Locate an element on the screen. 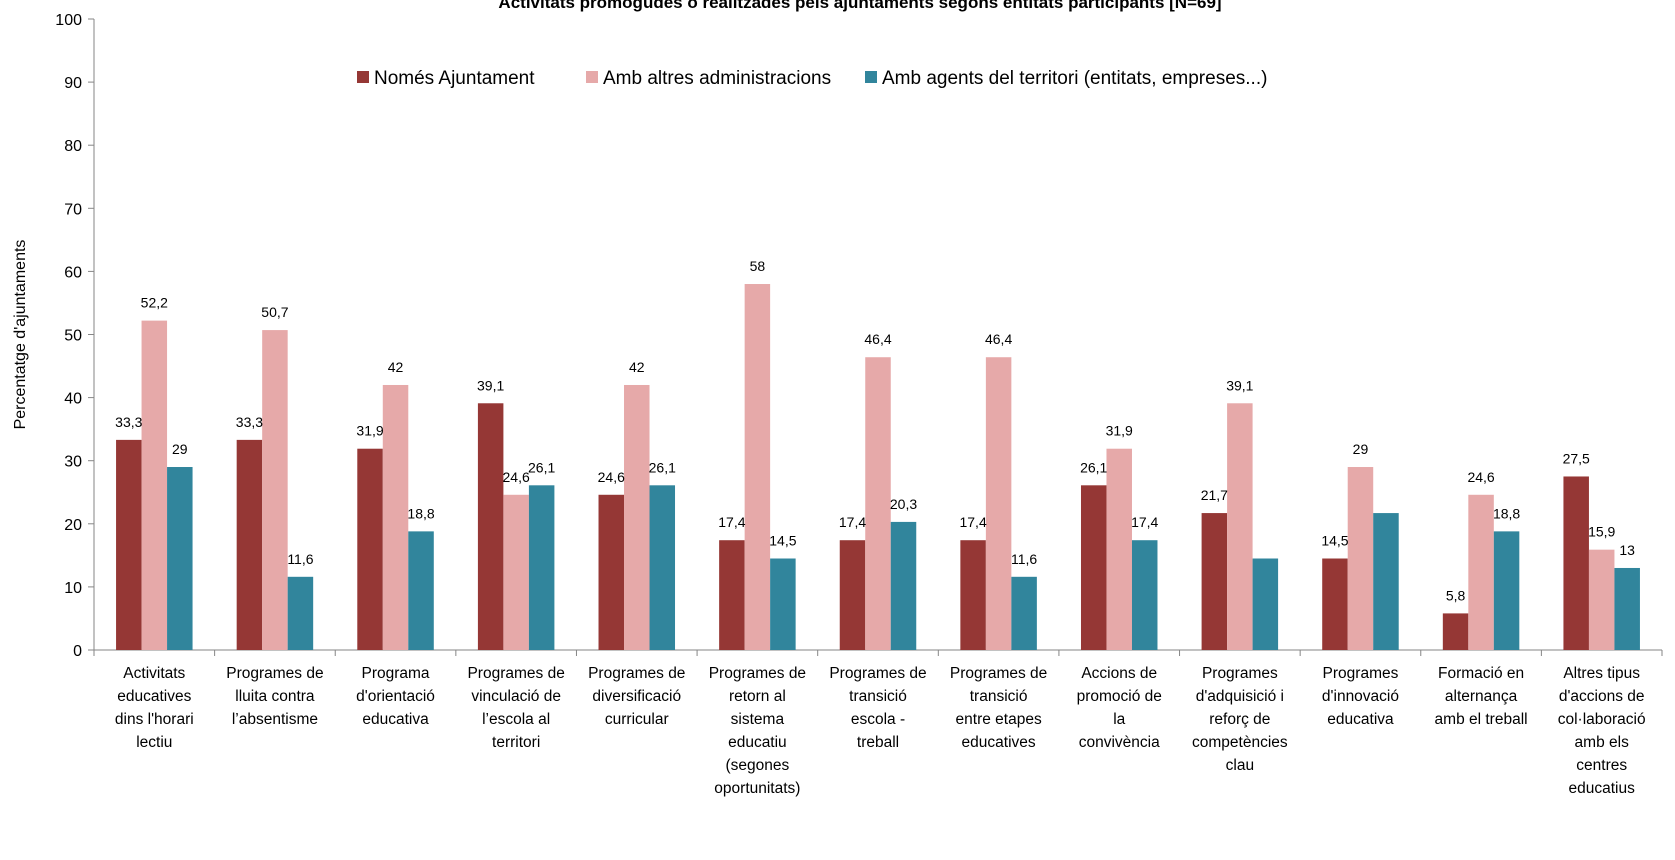 The width and height of the screenshot is (1675, 860). data-label: 13 is located at coordinates (1627, 550).